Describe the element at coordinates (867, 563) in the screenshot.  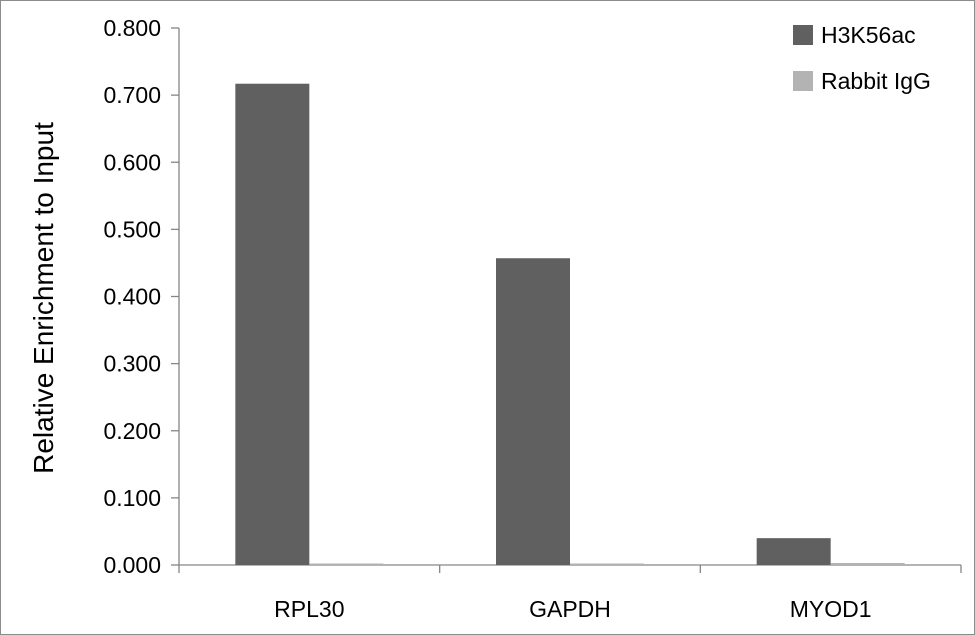
I see `bar-rabbit-igg-myod1` at that location.